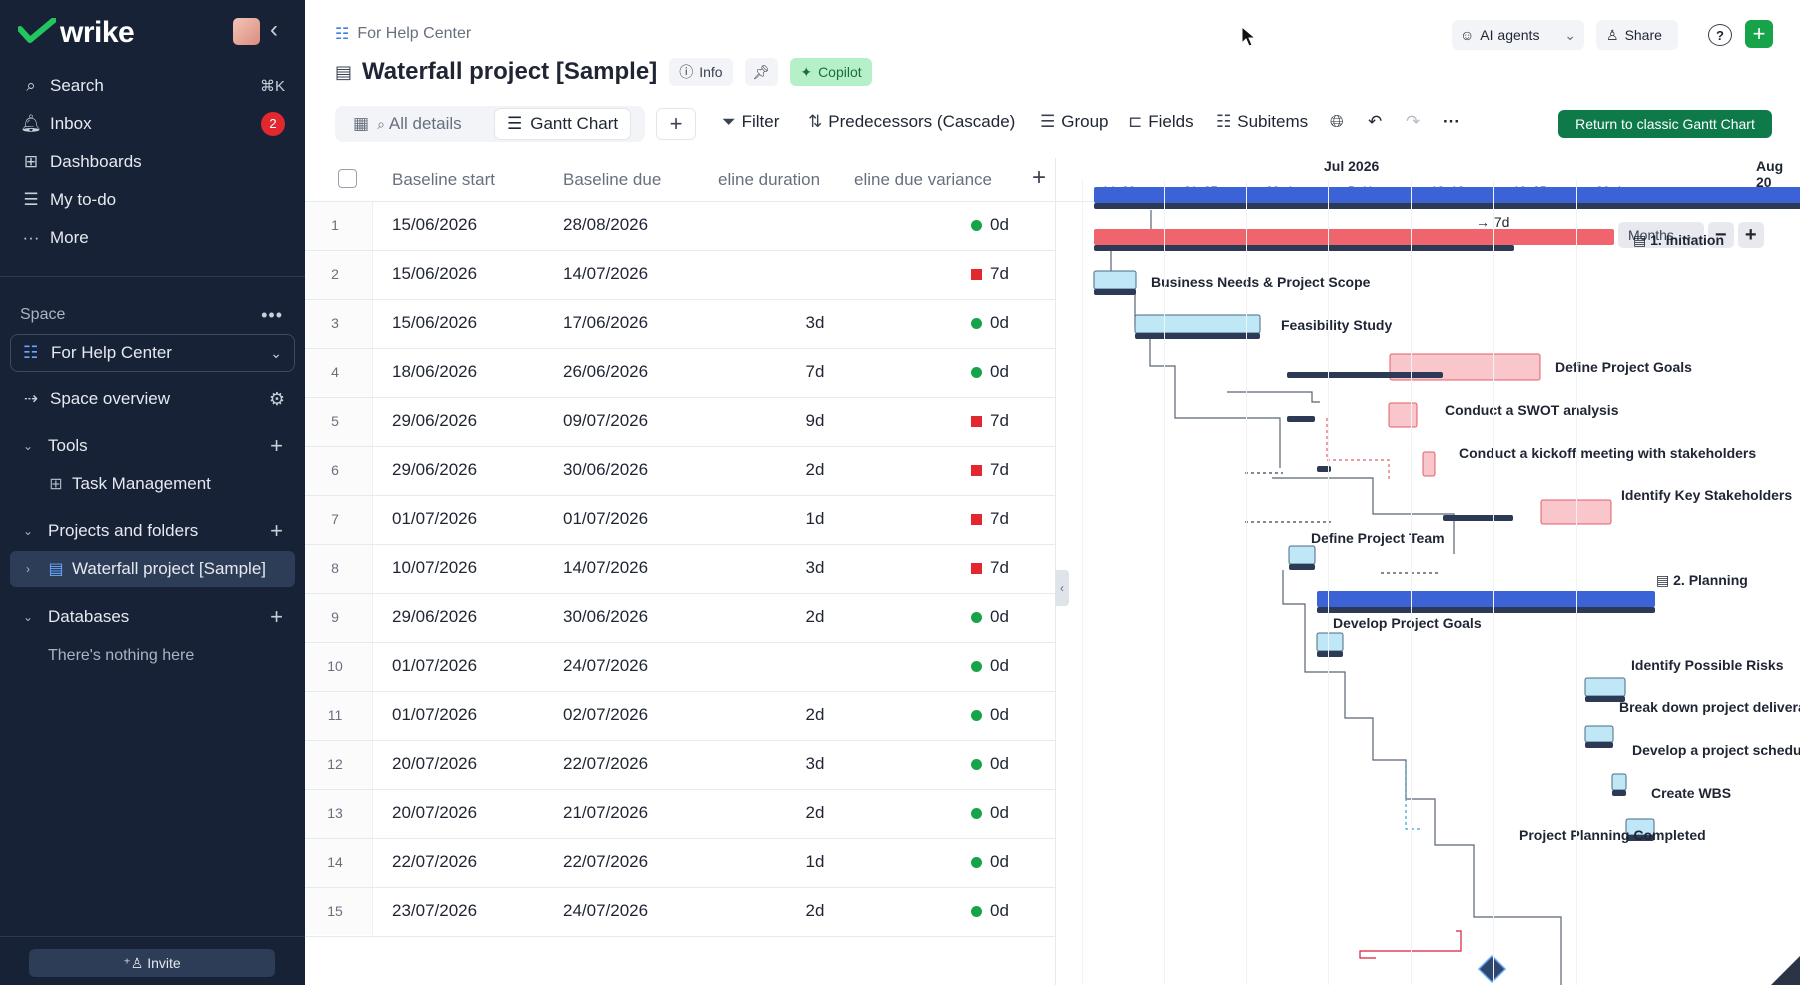 The width and height of the screenshot is (1800, 985). What do you see at coordinates (606, 910) in the screenshot?
I see `cell-baseline-due: 24/07/2026` at bounding box center [606, 910].